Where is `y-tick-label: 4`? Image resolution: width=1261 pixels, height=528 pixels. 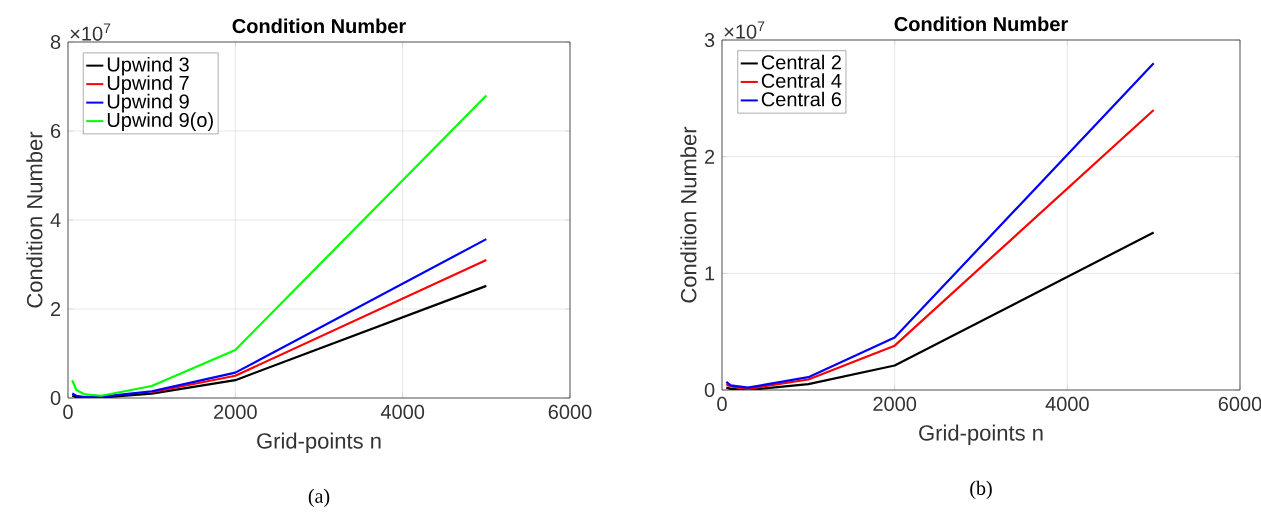 y-tick-label: 4 is located at coordinates (55, 220).